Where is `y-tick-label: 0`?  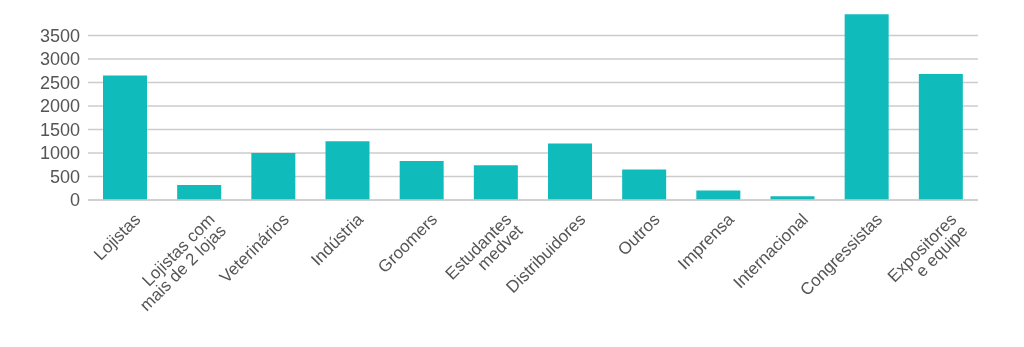
y-tick-label: 0 is located at coordinates (74, 200).